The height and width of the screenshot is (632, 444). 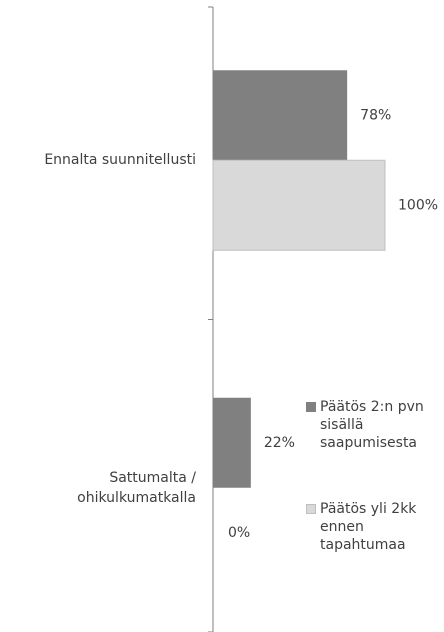 What do you see at coordinates (136, 487) in the screenshot?
I see `category-label: Sattumalta / ohikulkumatkalla` at bounding box center [136, 487].